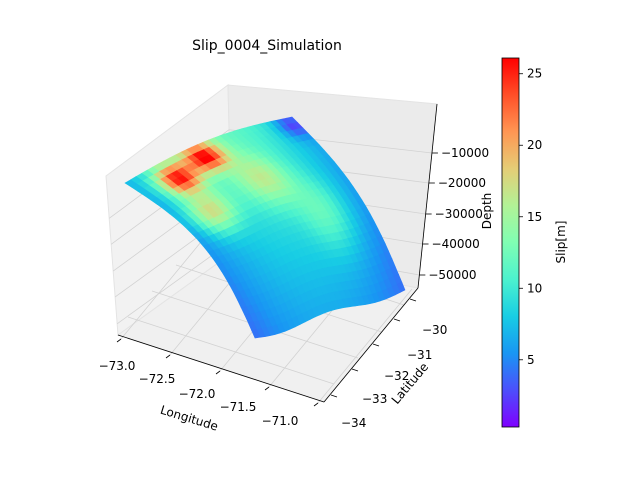  I want to click on colorbar-label: Slip[m], so click(561, 242).